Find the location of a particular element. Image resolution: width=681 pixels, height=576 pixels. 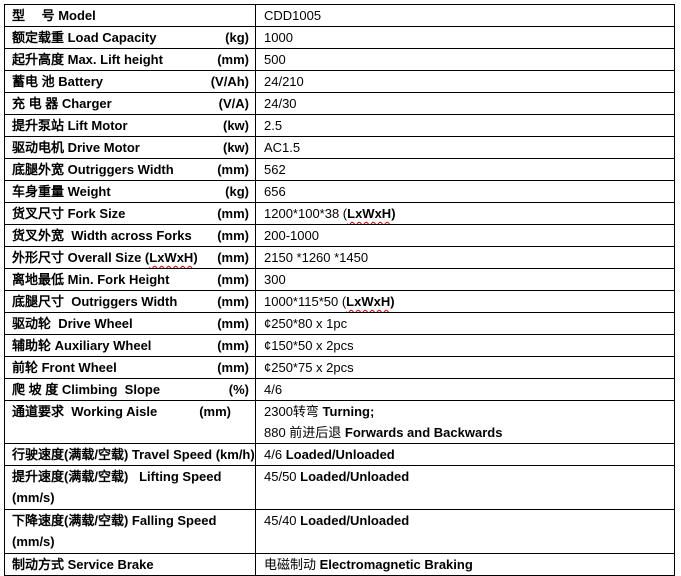

spec-label-part: 前轮 Front Wheel is located at coordinates (64, 367).